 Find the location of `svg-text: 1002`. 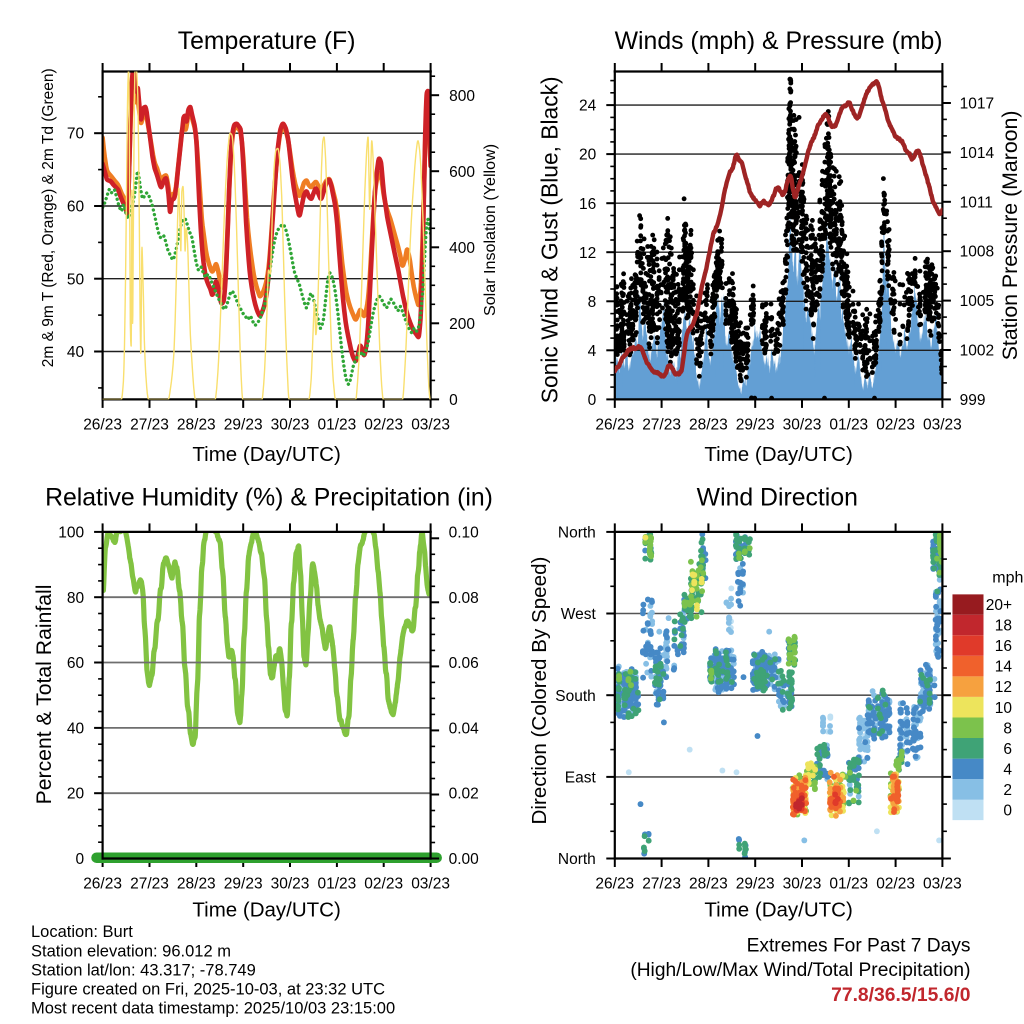

svg-text: 1002 is located at coordinates (977, 351).